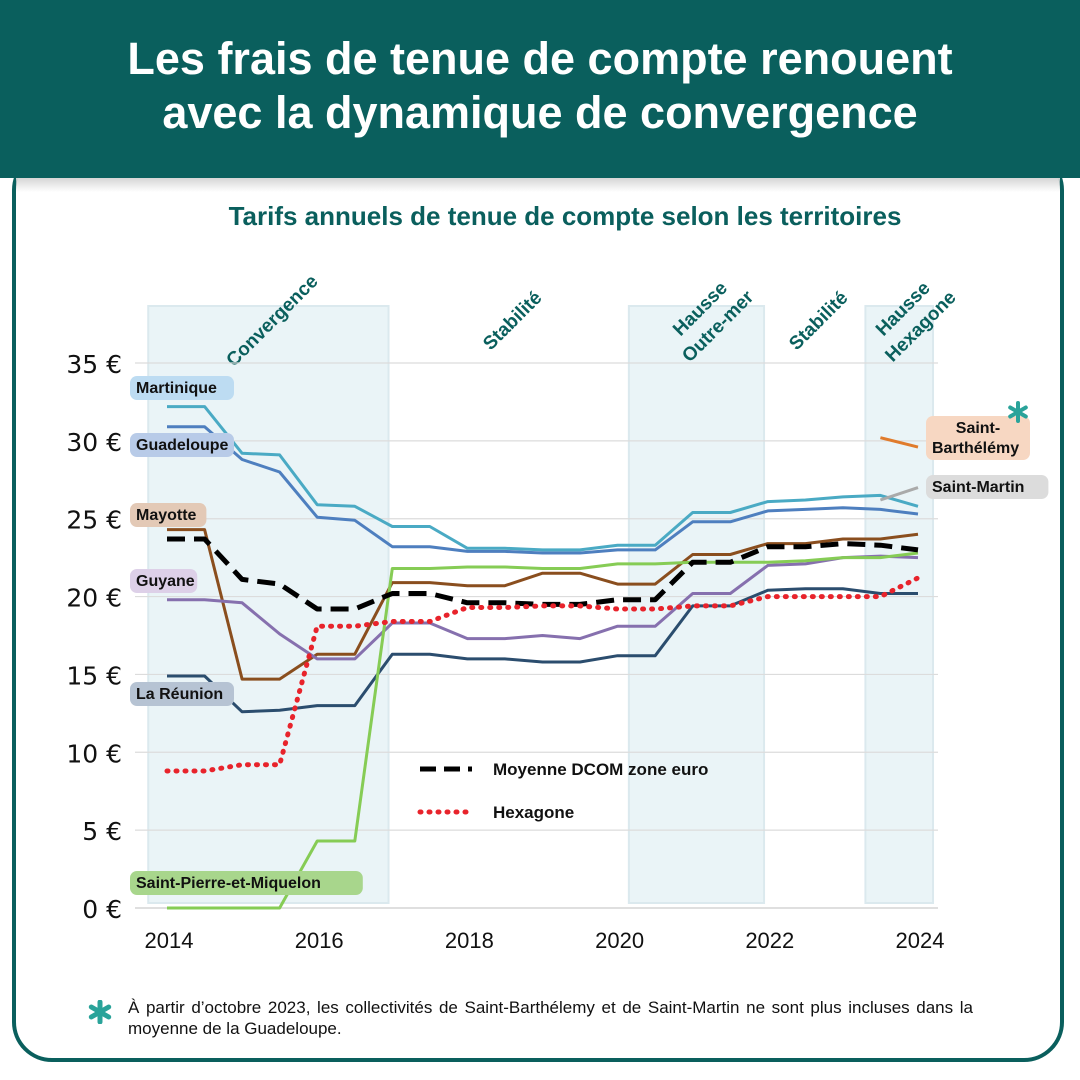  Describe the element at coordinates (94, 520) in the screenshot. I see `y-tick-label: 25 €` at that location.